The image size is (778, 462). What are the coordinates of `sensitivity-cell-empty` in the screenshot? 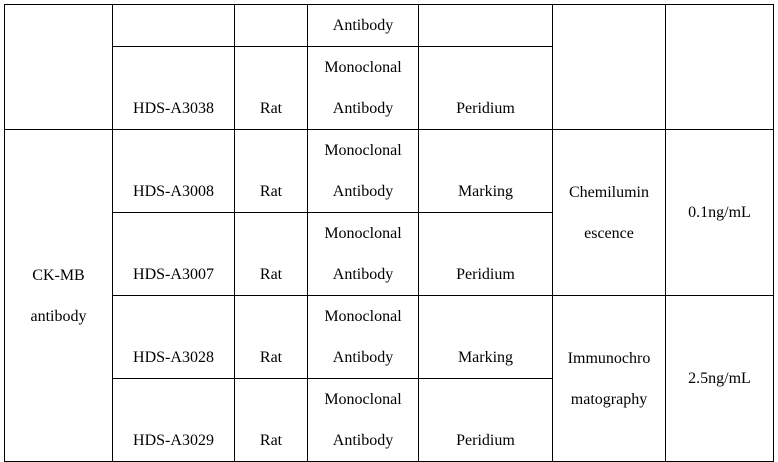 It's located at (719, 67).